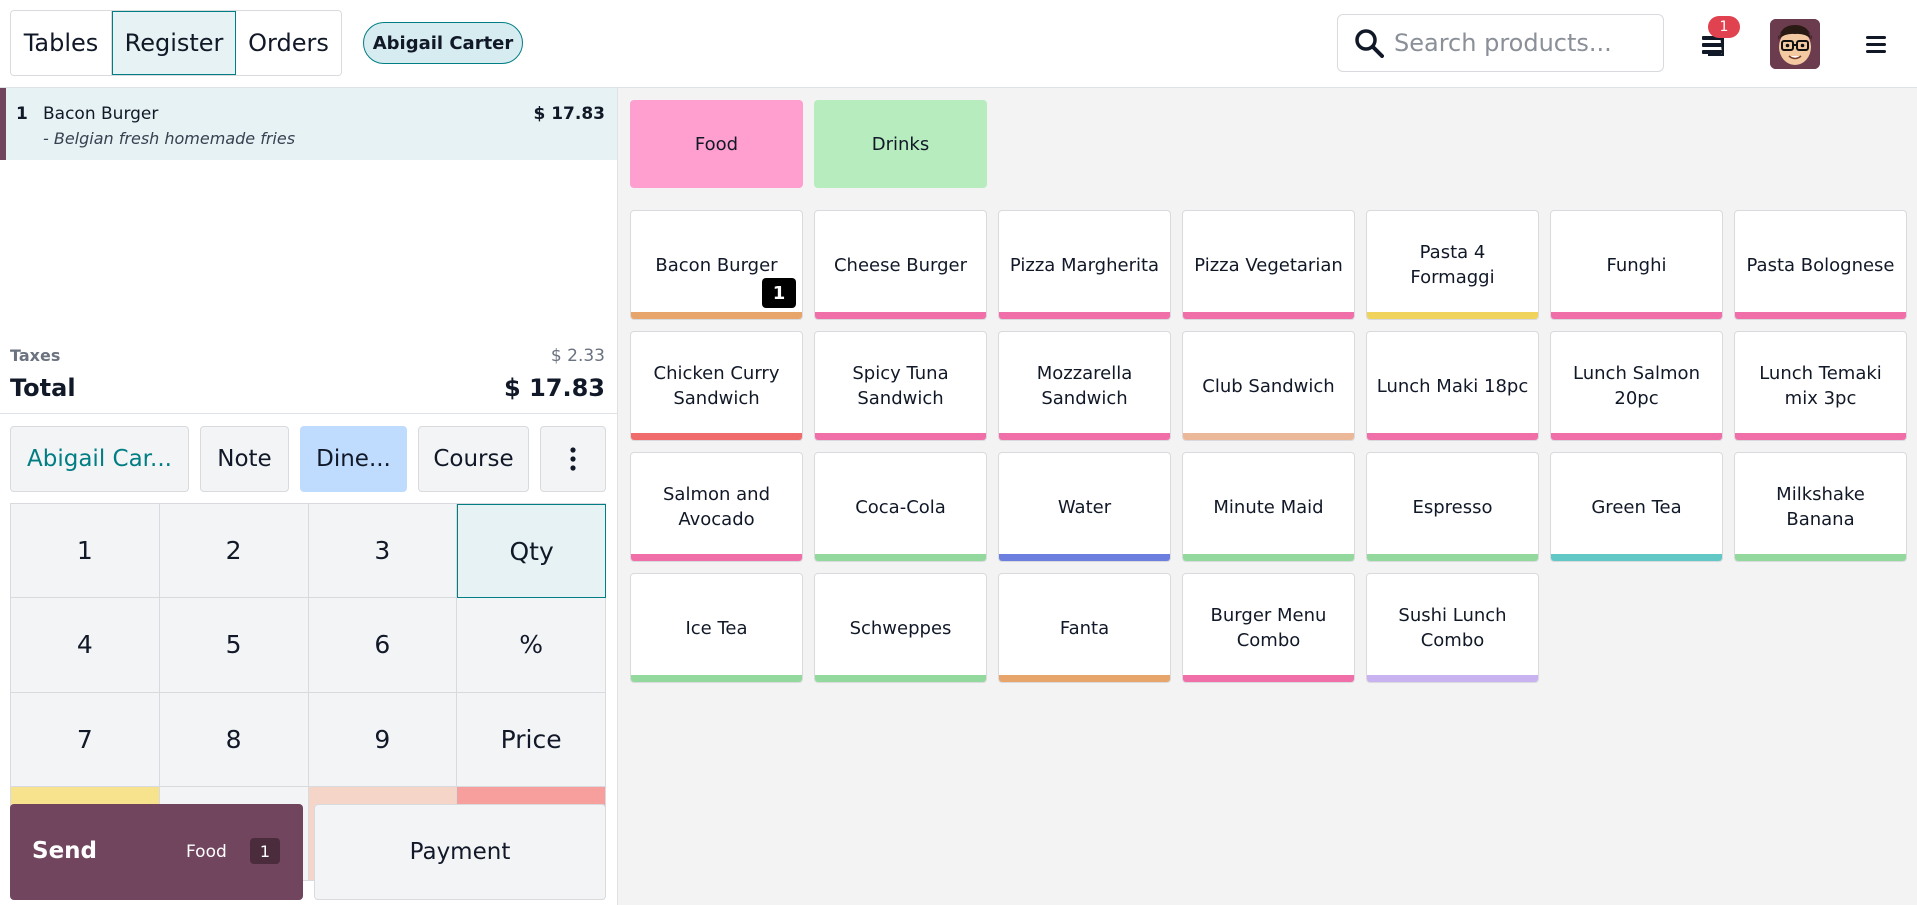 The image size is (1917, 905). I want to click on product-name: Club Sandwich, so click(1268, 386).